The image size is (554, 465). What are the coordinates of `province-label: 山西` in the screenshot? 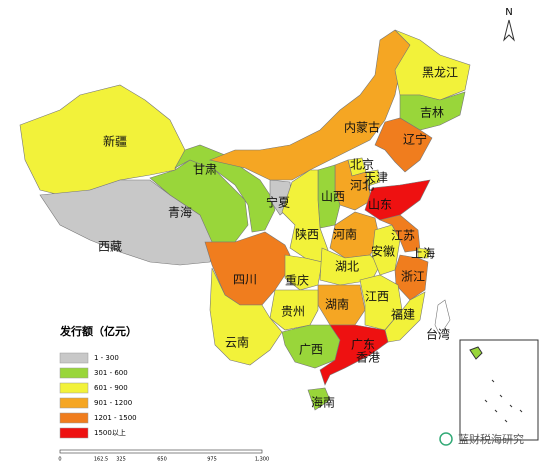 It's located at (333, 197).